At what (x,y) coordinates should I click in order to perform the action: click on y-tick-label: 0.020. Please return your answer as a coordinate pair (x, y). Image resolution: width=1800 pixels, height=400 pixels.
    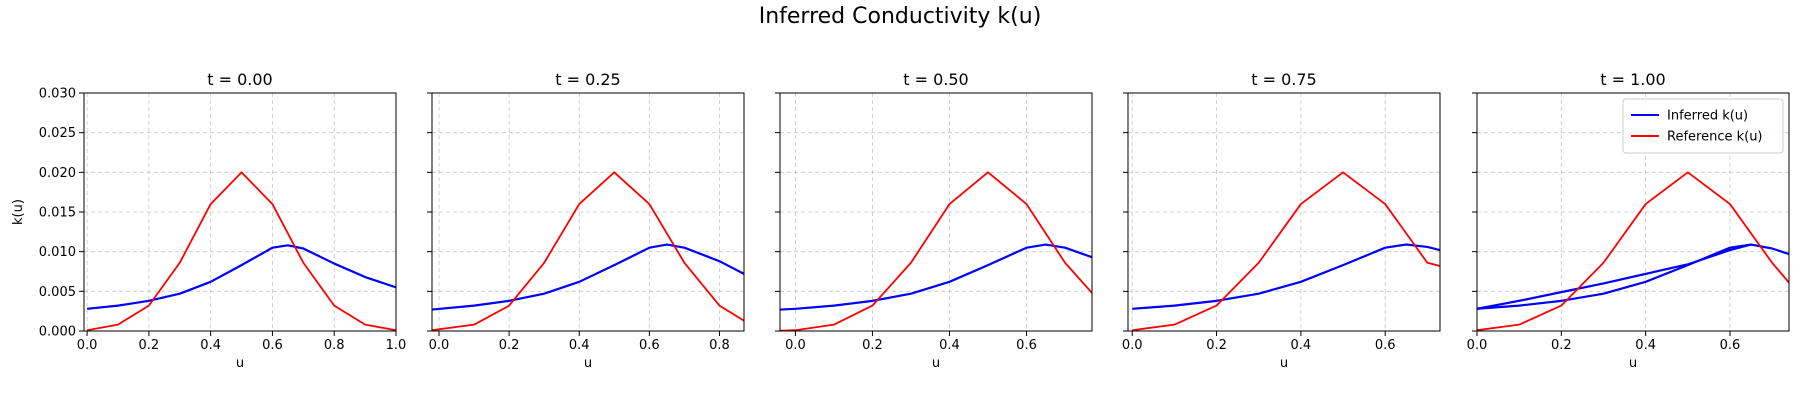
    Looking at the image, I should click on (57, 173).